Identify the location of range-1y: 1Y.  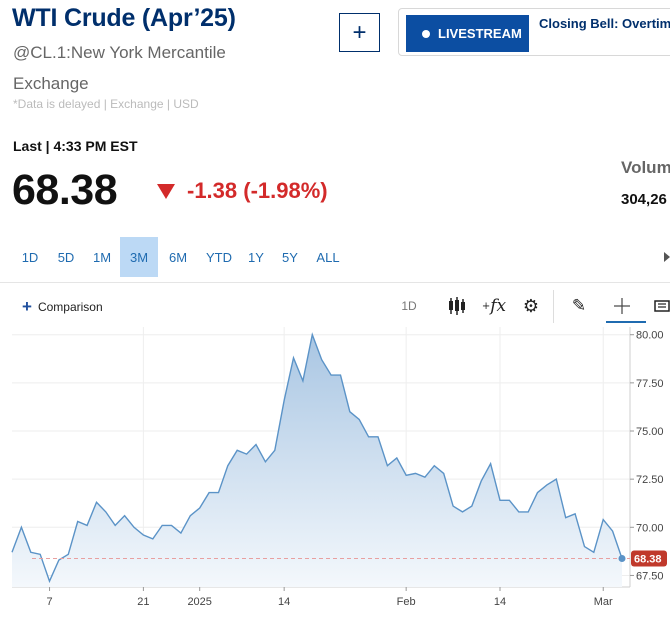
(256, 257).